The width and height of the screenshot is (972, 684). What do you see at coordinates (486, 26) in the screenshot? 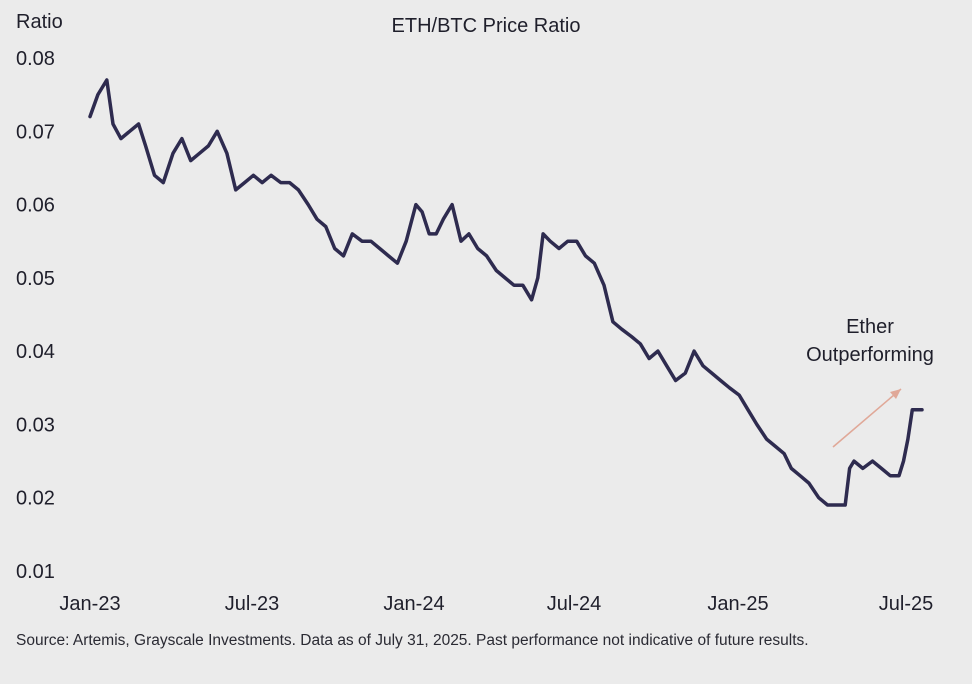
I see `chart-title: ETH/BTC Price Ratio` at bounding box center [486, 26].